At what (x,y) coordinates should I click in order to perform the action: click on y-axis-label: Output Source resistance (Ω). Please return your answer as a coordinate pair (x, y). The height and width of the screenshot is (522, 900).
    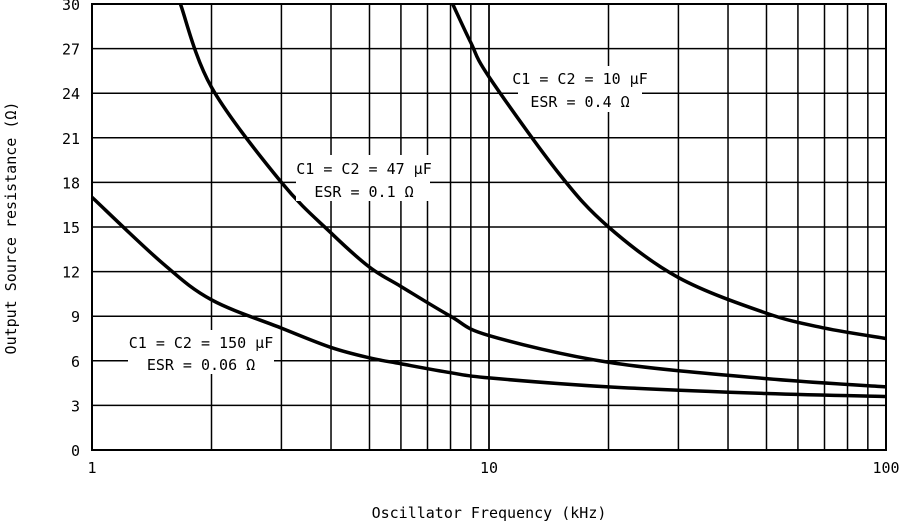
    Looking at the image, I should click on (11, 228).